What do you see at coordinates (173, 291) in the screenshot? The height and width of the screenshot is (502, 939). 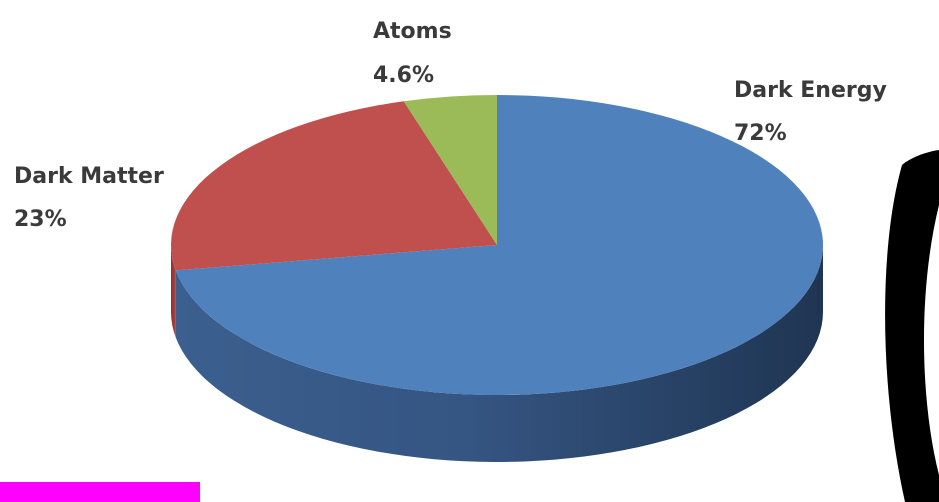 I see `slice-dark-matter-side` at bounding box center [173, 291].